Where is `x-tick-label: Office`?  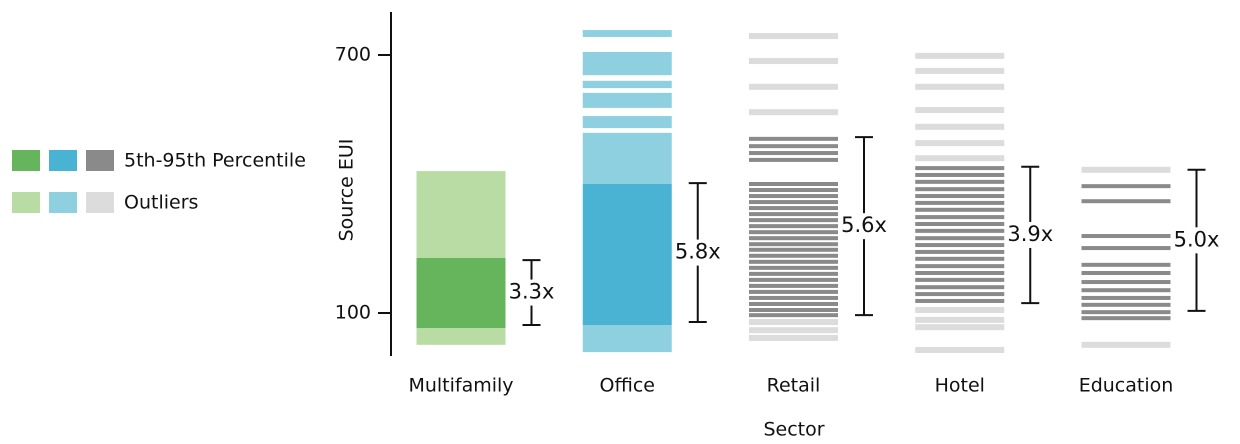
x-tick-label: Office is located at coordinates (627, 386).